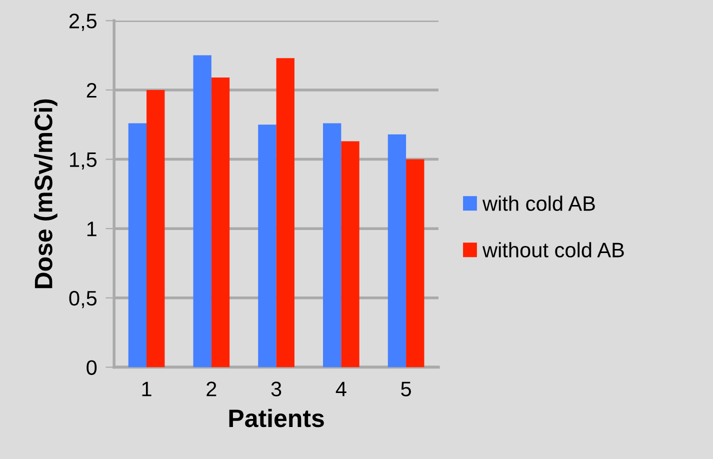 Image resolution: width=713 pixels, height=459 pixels. Describe the element at coordinates (91, 90) in the screenshot. I see `y-tick-label: 2` at that location.